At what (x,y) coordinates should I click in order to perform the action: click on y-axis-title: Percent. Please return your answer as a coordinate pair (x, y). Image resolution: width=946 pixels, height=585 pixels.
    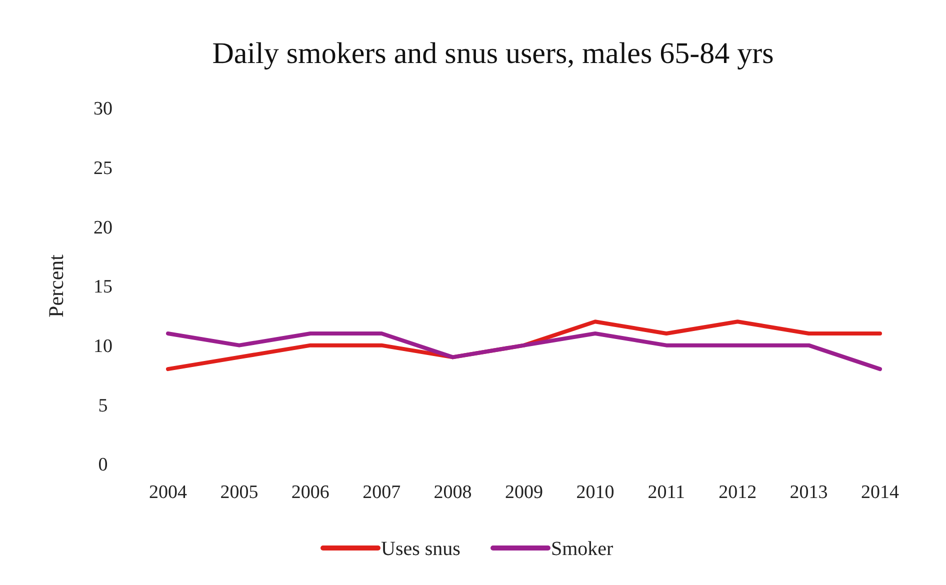
    Looking at the image, I should click on (56, 286).